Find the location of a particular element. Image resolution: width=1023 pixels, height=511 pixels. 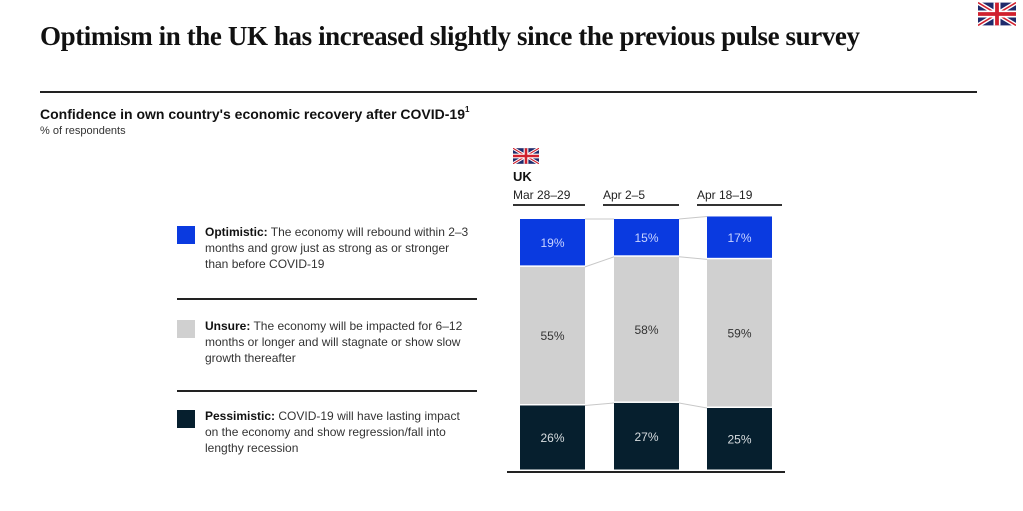

data-label: 26% is located at coordinates (552, 438).